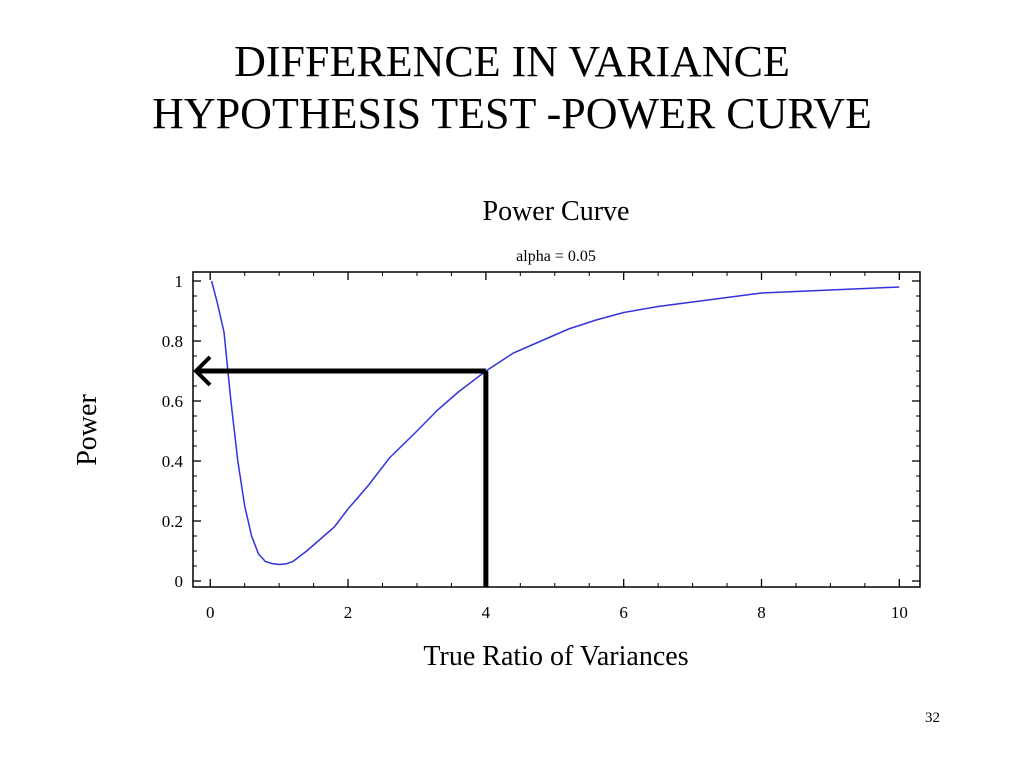 The width and height of the screenshot is (1024, 768). I want to click on y-axis-label: Power, so click(87, 430).